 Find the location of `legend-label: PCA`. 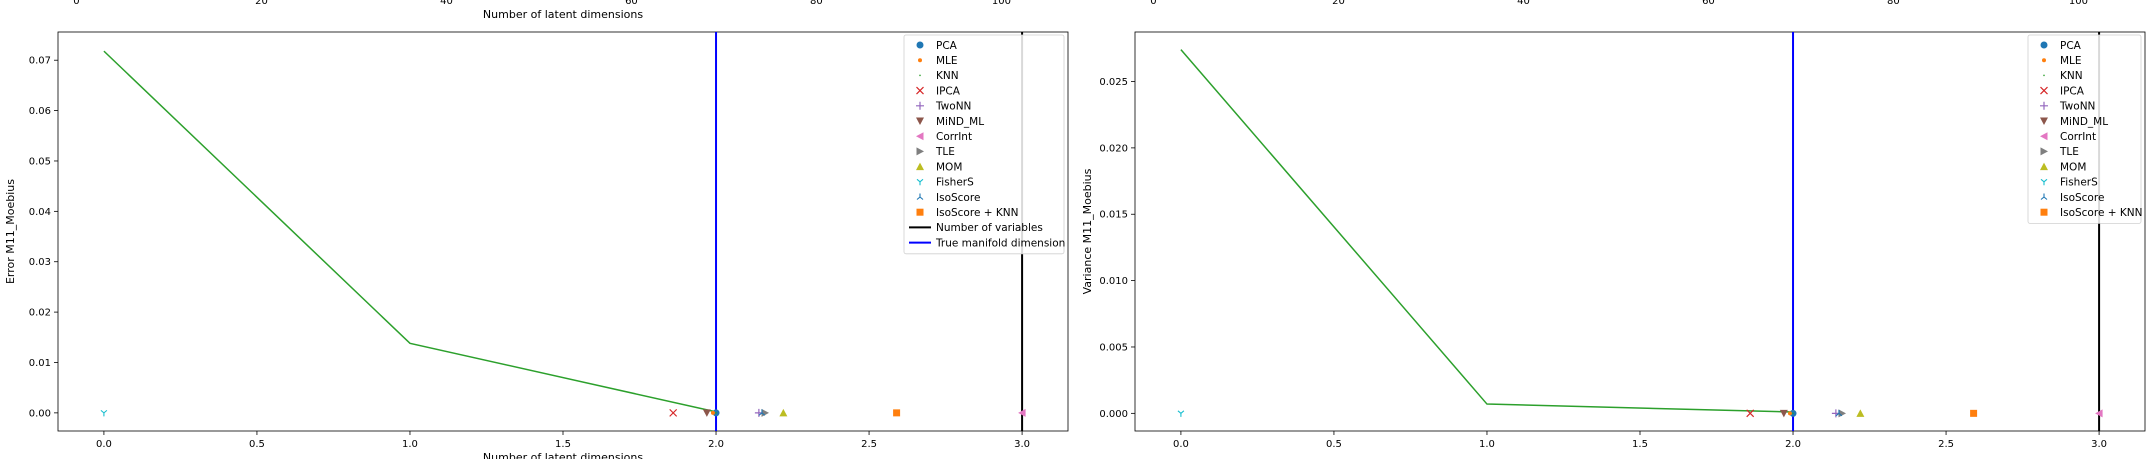

legend-label: PCA is located at coordinates (2071, 46).